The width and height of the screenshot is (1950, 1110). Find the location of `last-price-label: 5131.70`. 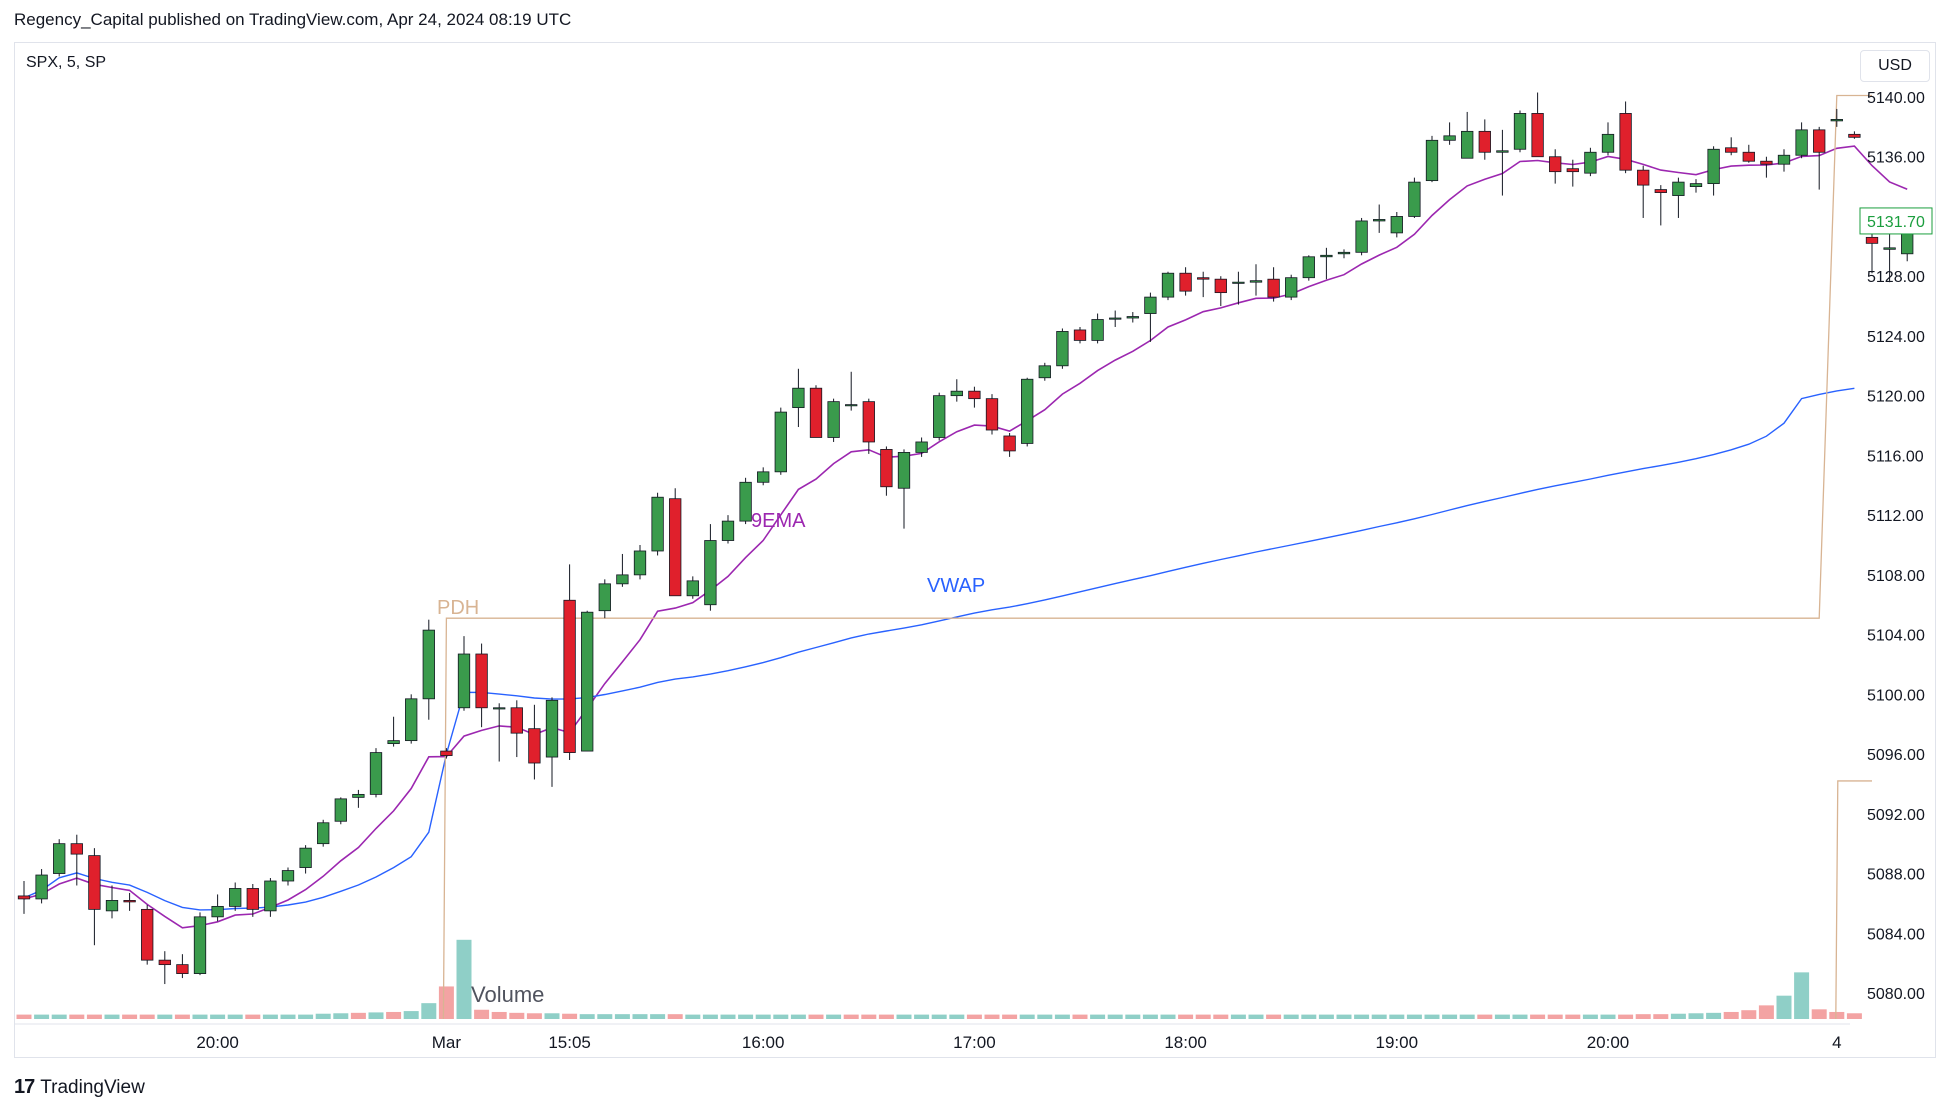

last-price-label: 5131.70 is located at coordinates (1896, 222).